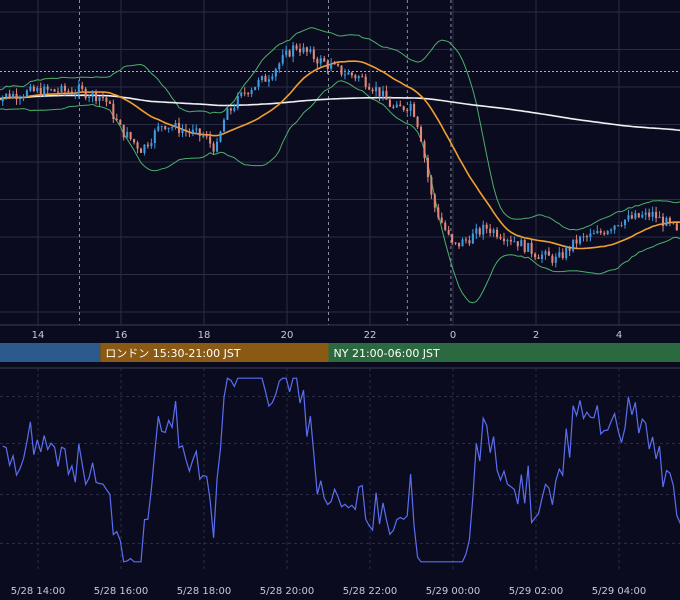 The image size is (680, 600). Describe the element at coordinates (121, 335) in the screenshot. I see `hour-tick-label: 16` at that location.